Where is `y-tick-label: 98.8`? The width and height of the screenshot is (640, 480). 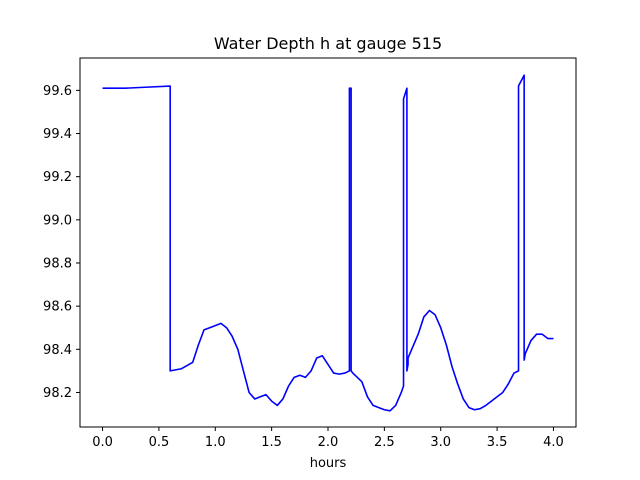
y-tick-label: 98.8 is located at coordinates (57, 264).